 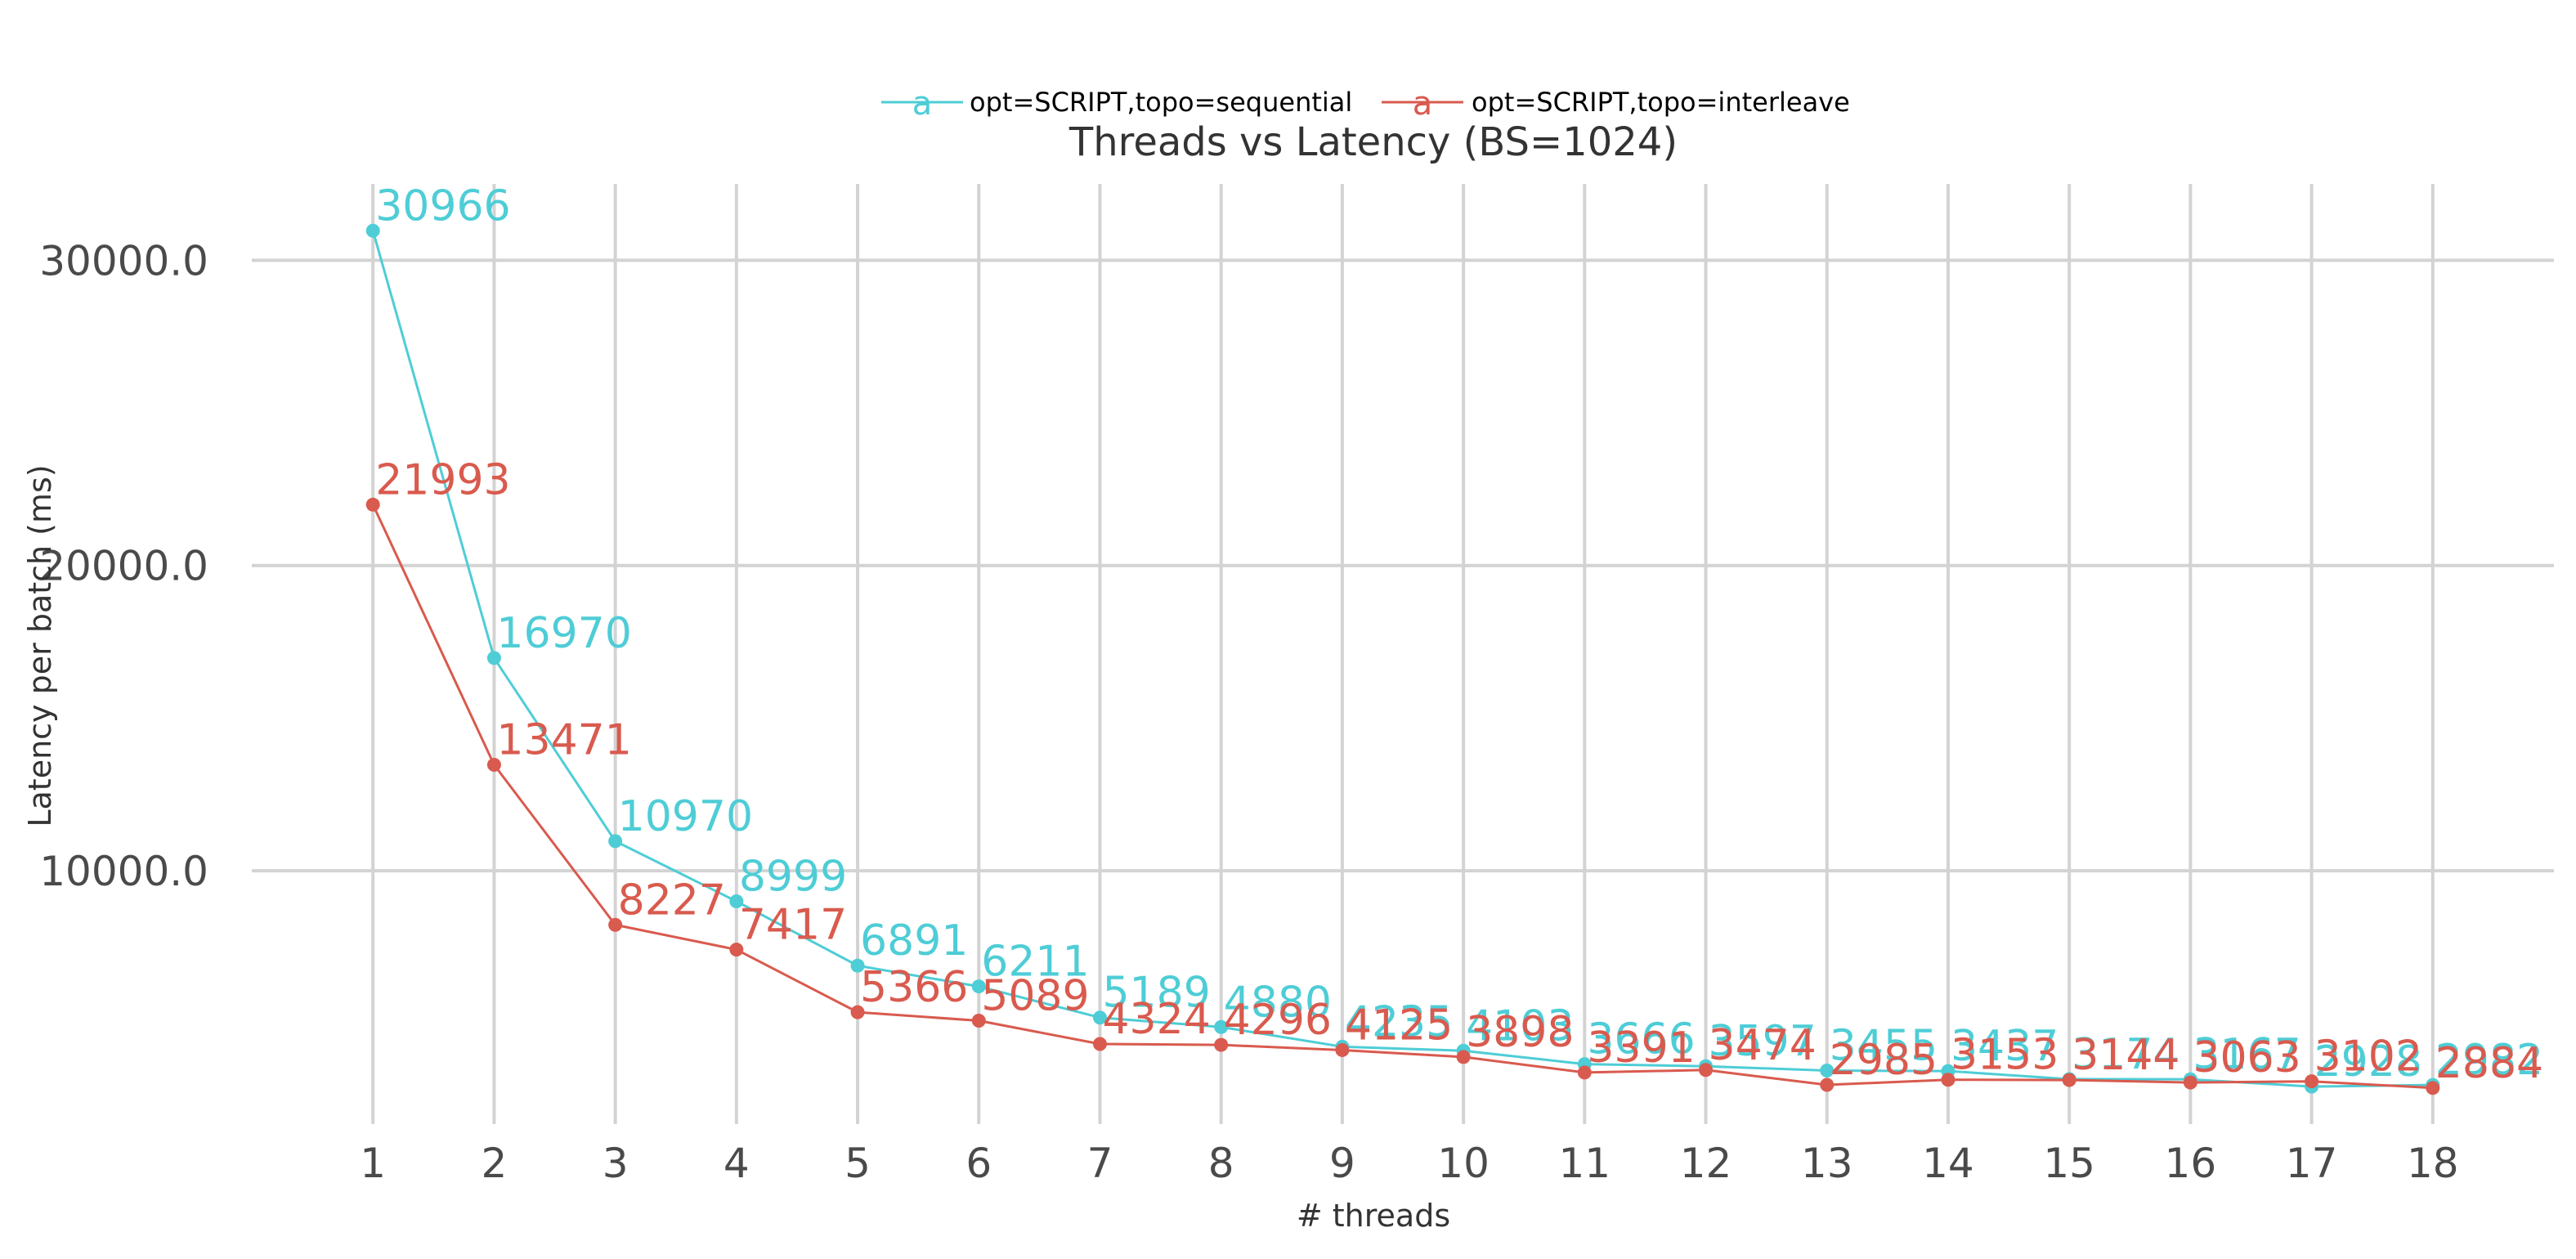 I want to click on x-tick-label: 13, so click(x=1827, y=1163).